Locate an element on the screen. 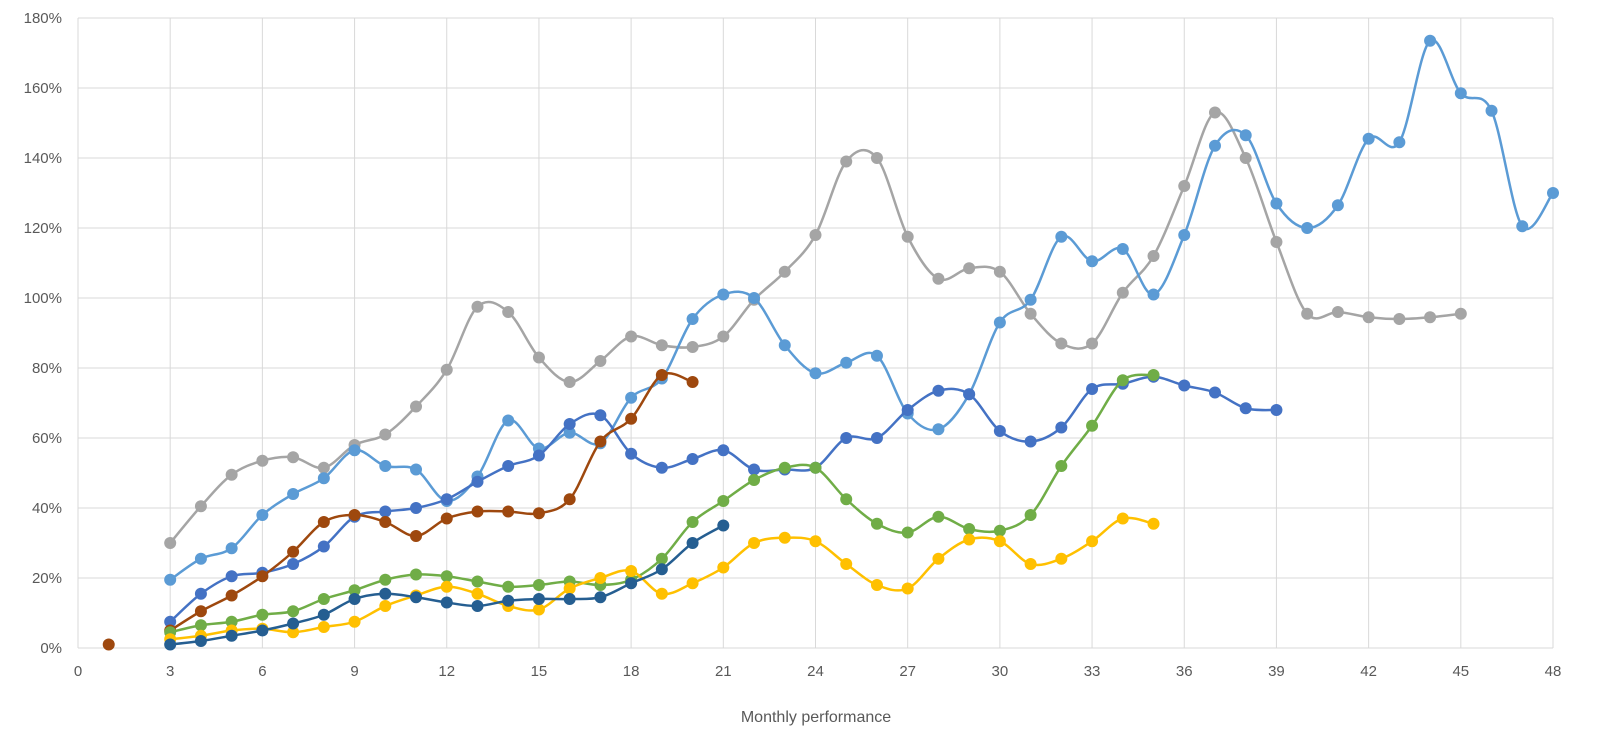 The height and width of the screenshot is (741, 1602). x-tick-label: 3 is located at coordinates (170, 671).